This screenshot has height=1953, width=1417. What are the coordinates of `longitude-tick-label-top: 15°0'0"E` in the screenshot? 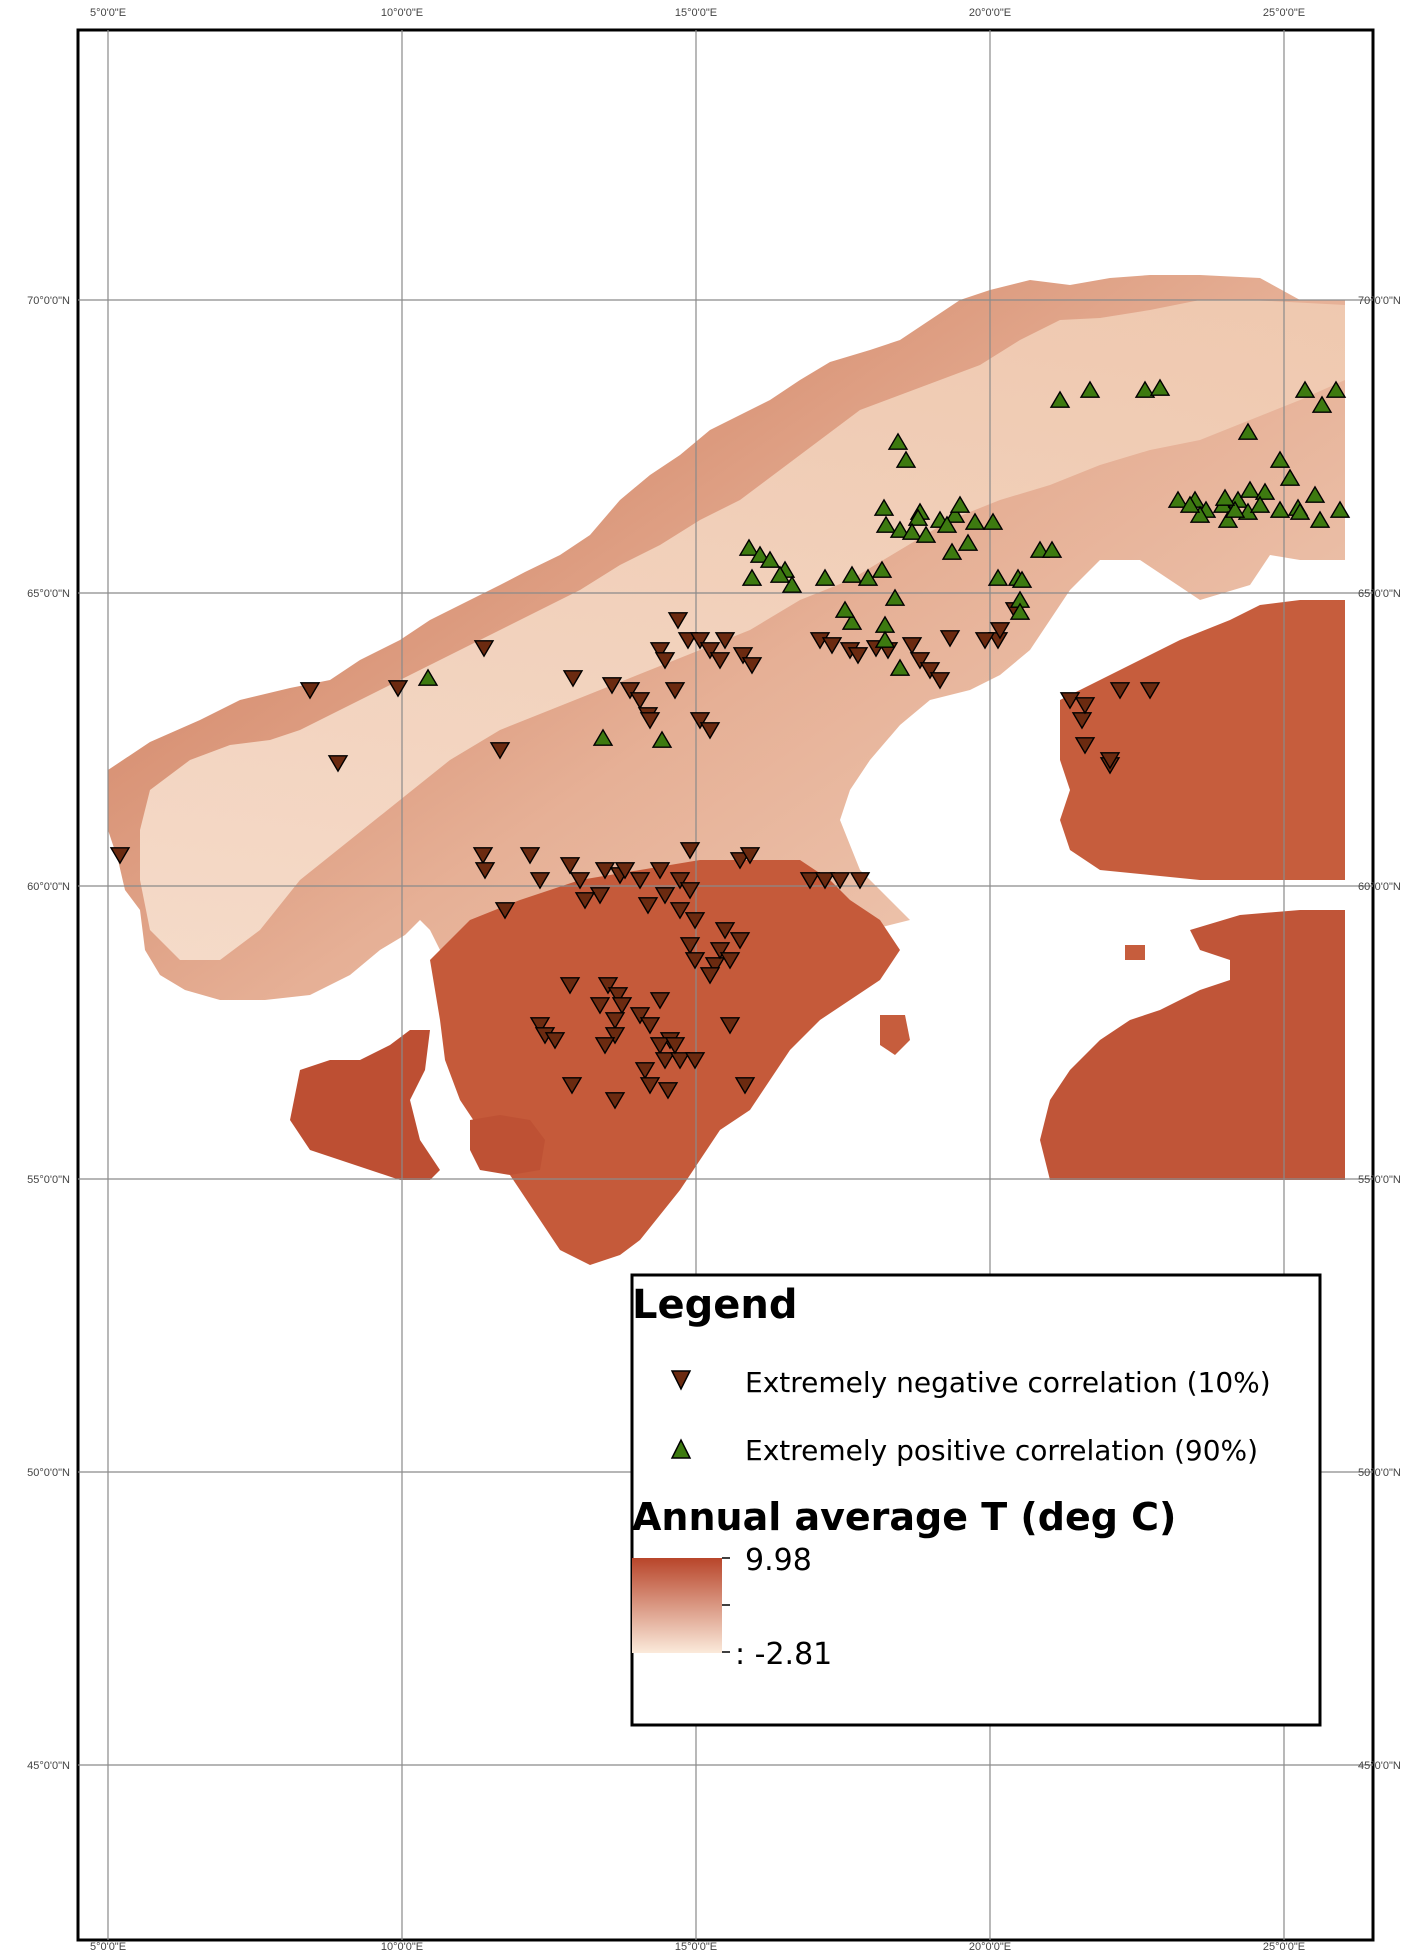 It's located at (696, 13).